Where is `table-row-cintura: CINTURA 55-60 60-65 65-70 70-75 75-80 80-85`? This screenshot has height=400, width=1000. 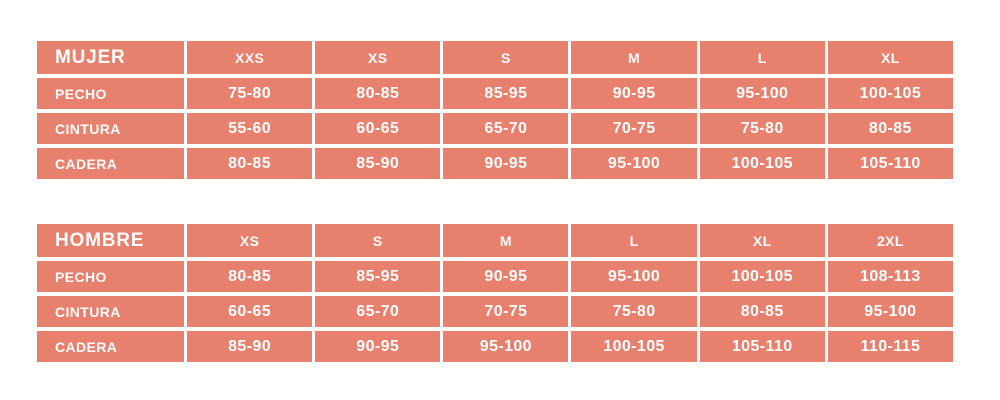 table-row-cintura: CINTURA 55-60 60-65 65-70 70-75 75-80 80-85 is located at coordinates (495, 128).